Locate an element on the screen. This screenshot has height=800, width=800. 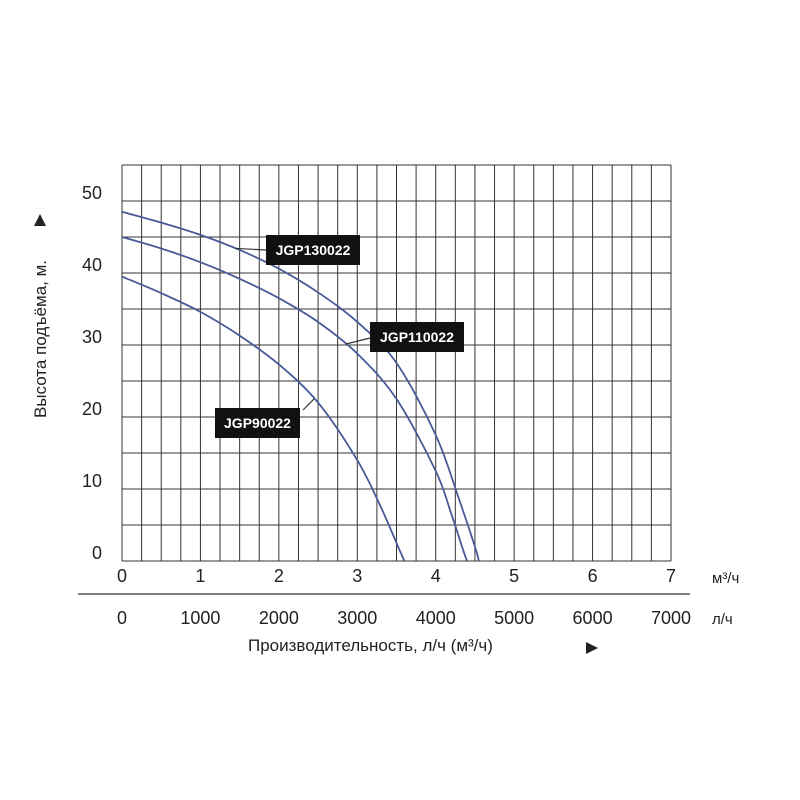
x-tick-label-primary: 3 is located at coordinates (357, 576).